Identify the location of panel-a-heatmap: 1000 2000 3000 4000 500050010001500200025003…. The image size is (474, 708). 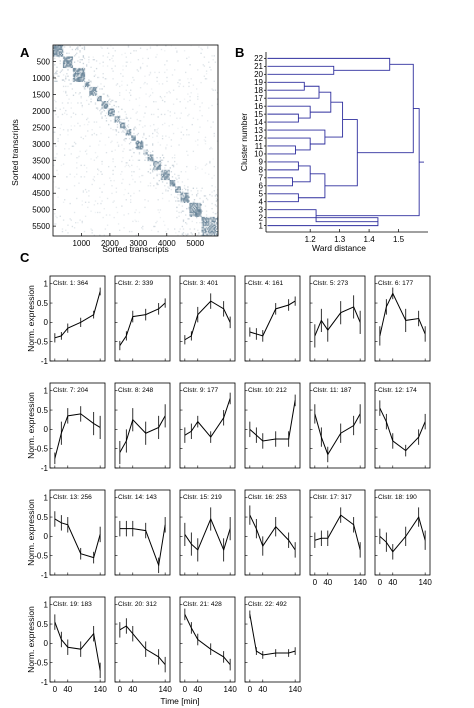
(114, 149).